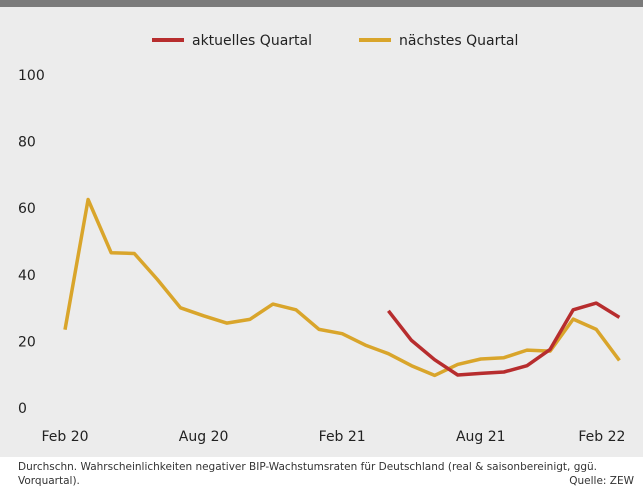 The image size is (643, 497). Describe the element at coordinates (204, 437) in the screenshot. I see `x-tick-label: Aug 20` at that location.